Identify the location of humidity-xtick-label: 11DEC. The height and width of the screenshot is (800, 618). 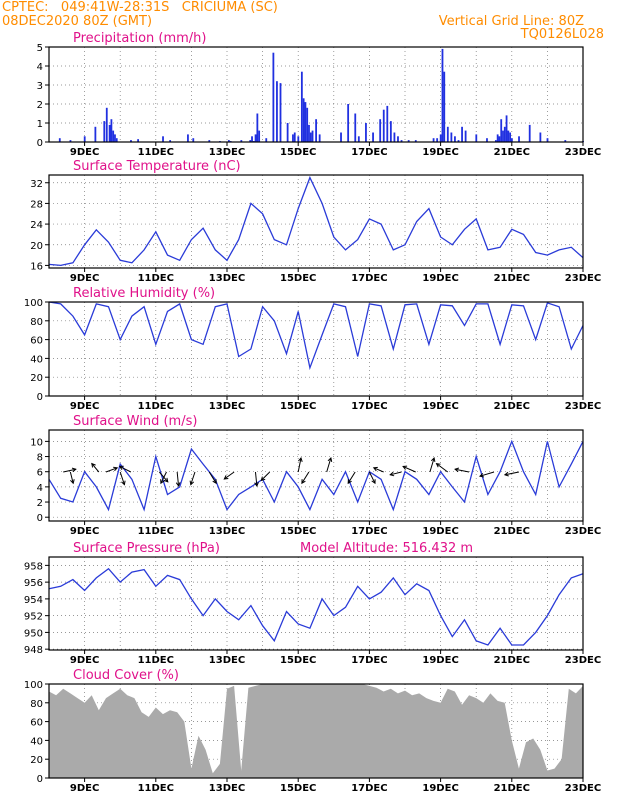
(156, 406).